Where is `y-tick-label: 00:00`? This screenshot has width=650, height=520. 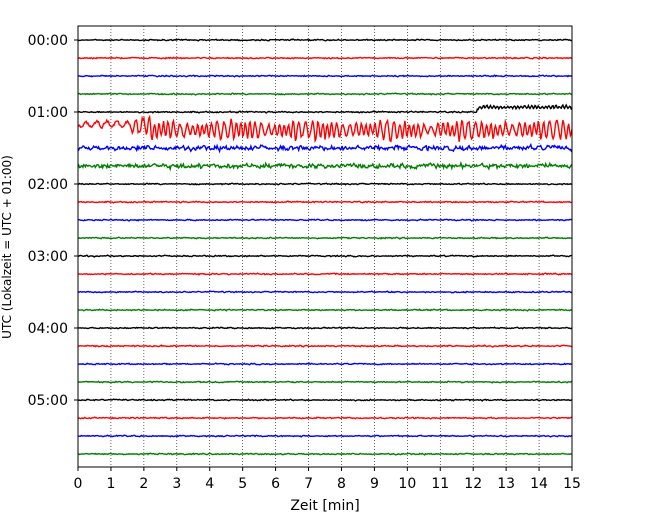 y-tick-label: 00:00 is located at coordinates (48, 41).